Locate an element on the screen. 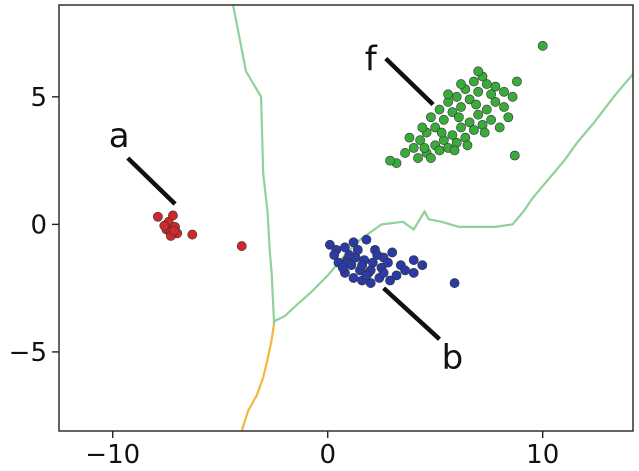 The image size is (639, 471). y-tick-label: 0 is located at coordinates (38, 225).